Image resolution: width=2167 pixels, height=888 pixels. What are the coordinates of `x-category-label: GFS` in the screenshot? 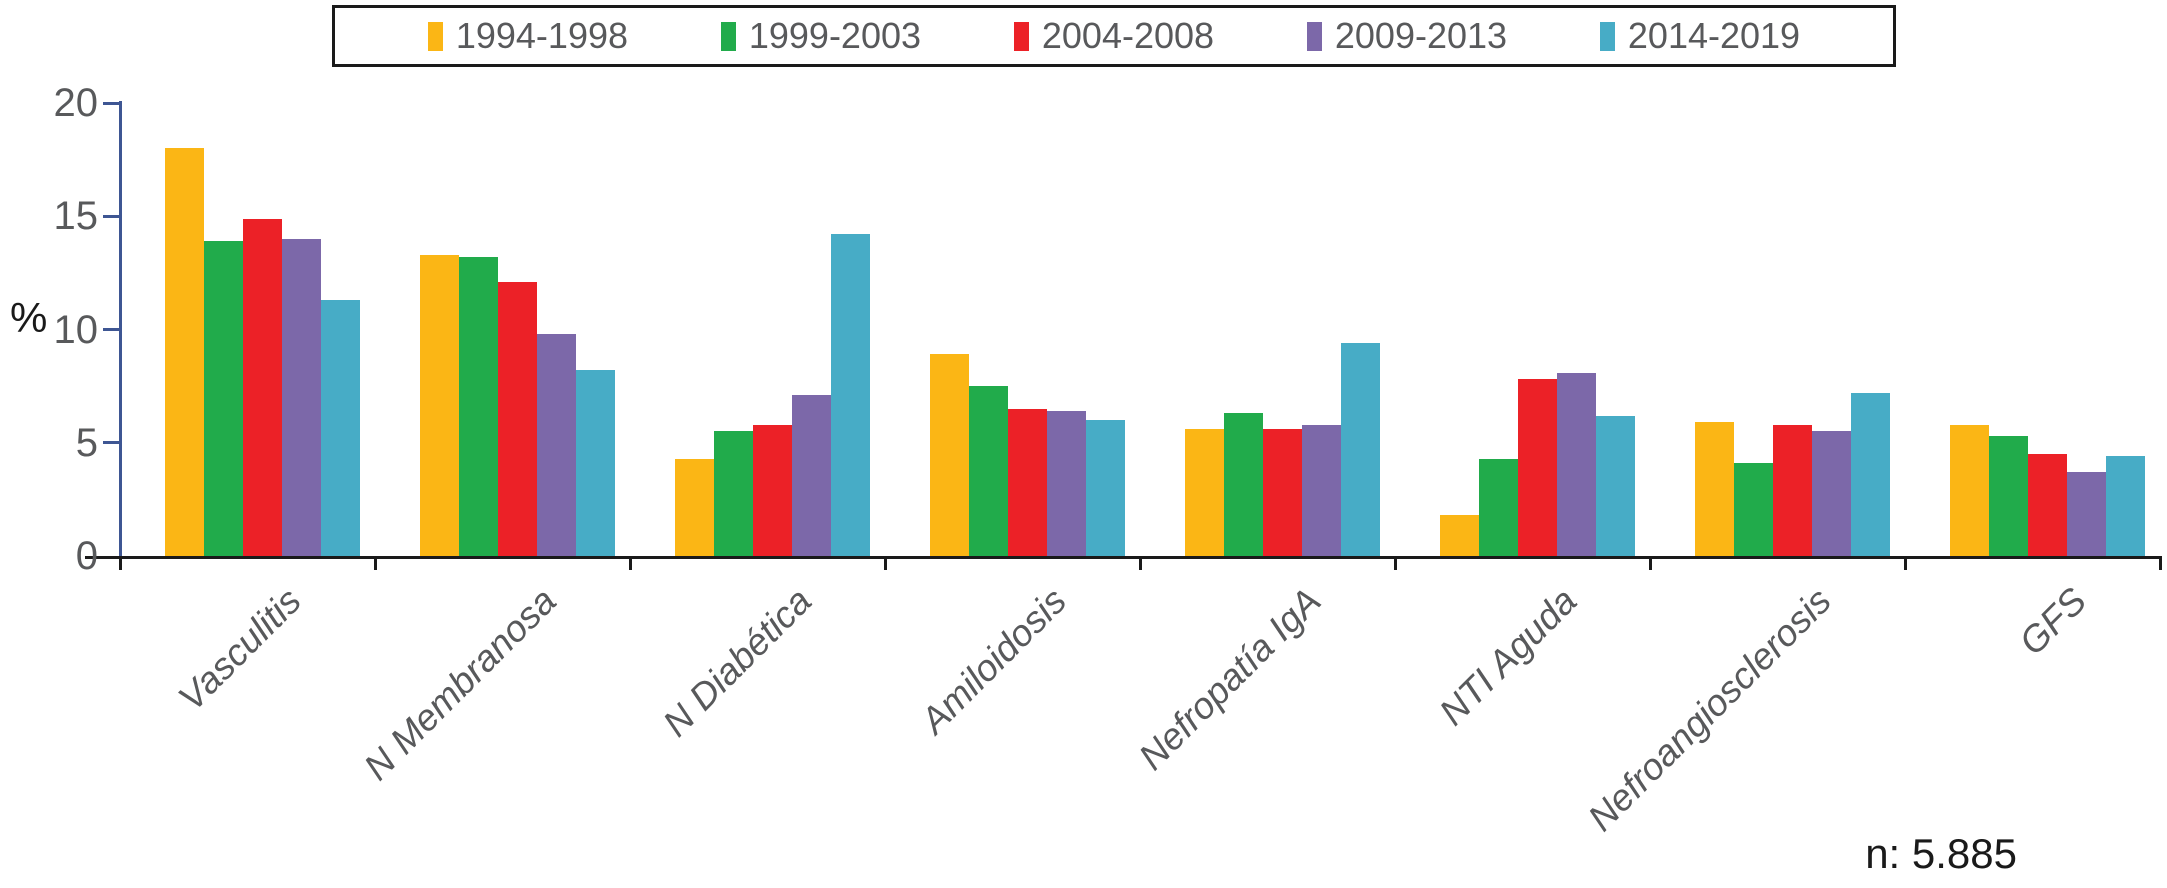 It's located at (2052, 621).